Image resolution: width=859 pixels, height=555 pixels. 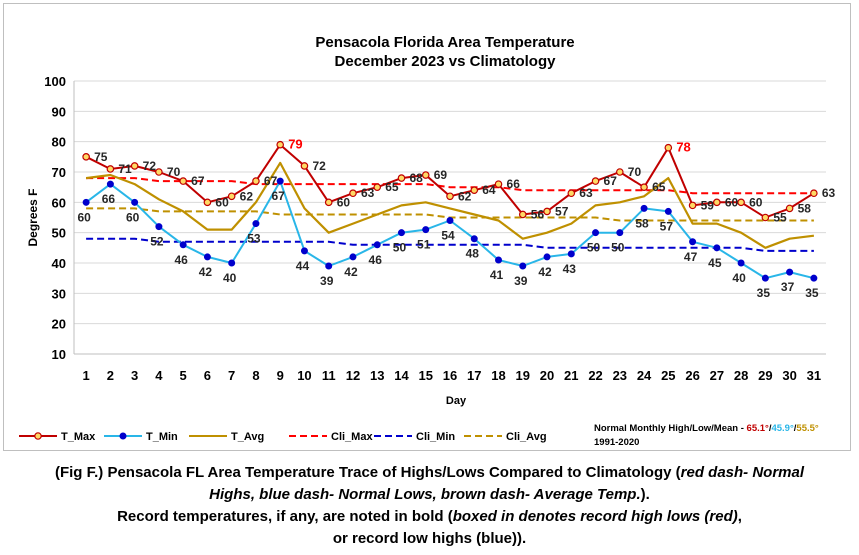 What do you see at coordinates (635, 172) in the screenshot?
I see `tmax-data-label: 70` at bounding box center [635, 172].